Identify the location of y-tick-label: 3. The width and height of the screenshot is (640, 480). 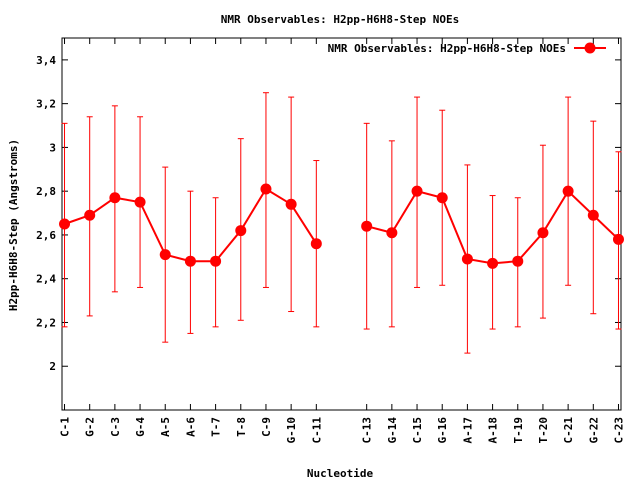
(52, 147).